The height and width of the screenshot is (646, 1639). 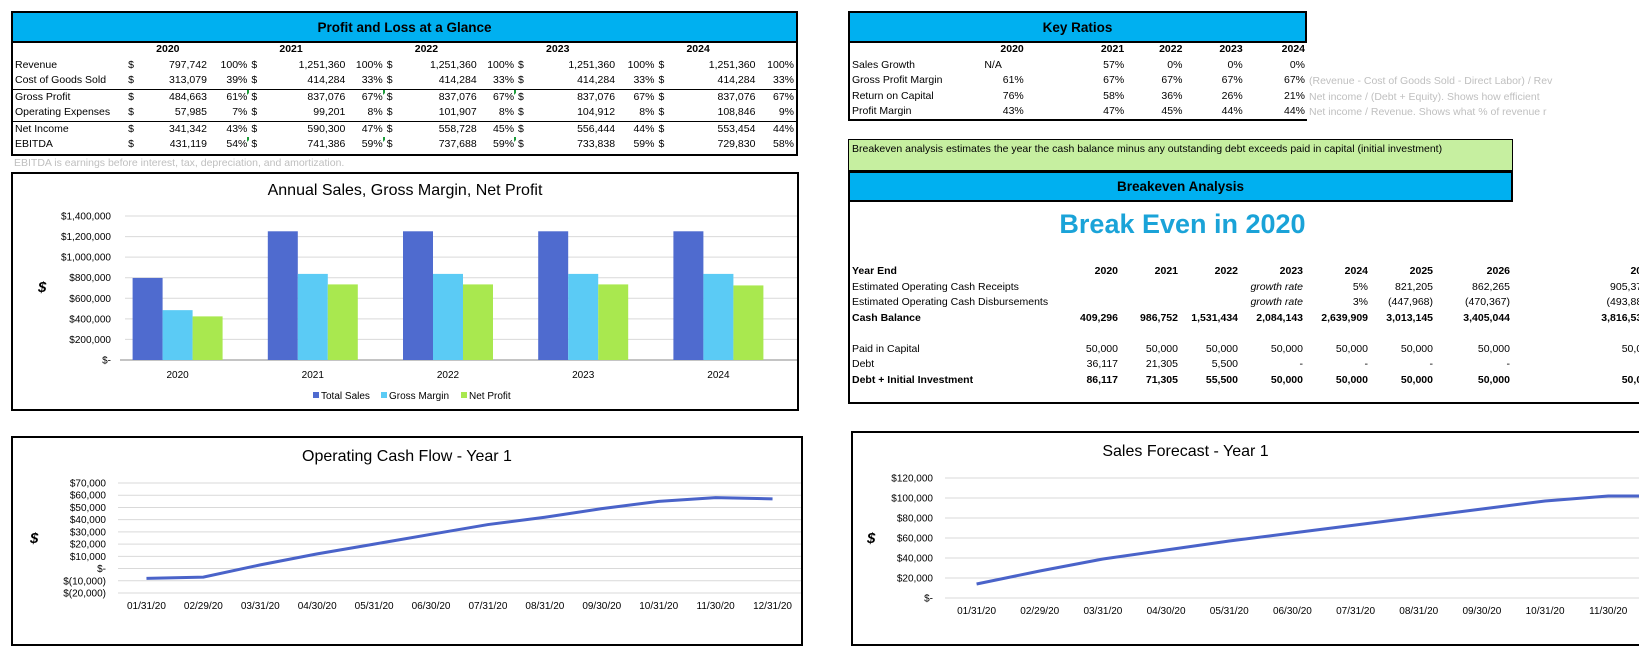 I want to click on pl-amount: 797,742, so click(x=188, y=64).